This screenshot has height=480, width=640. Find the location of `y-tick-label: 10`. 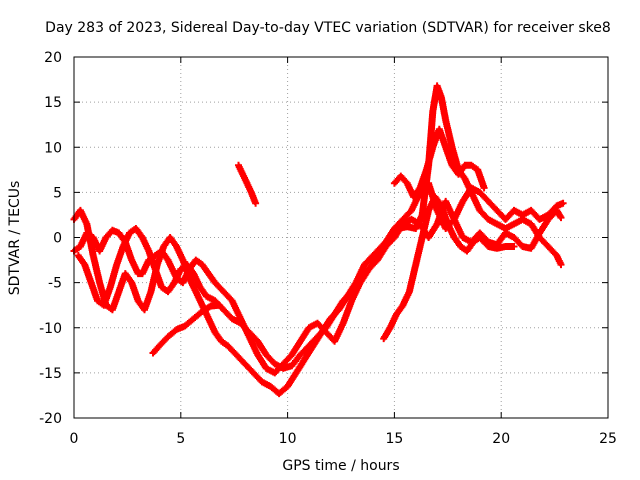

y-tick-label: 10 is located at coordinates (53, 148).